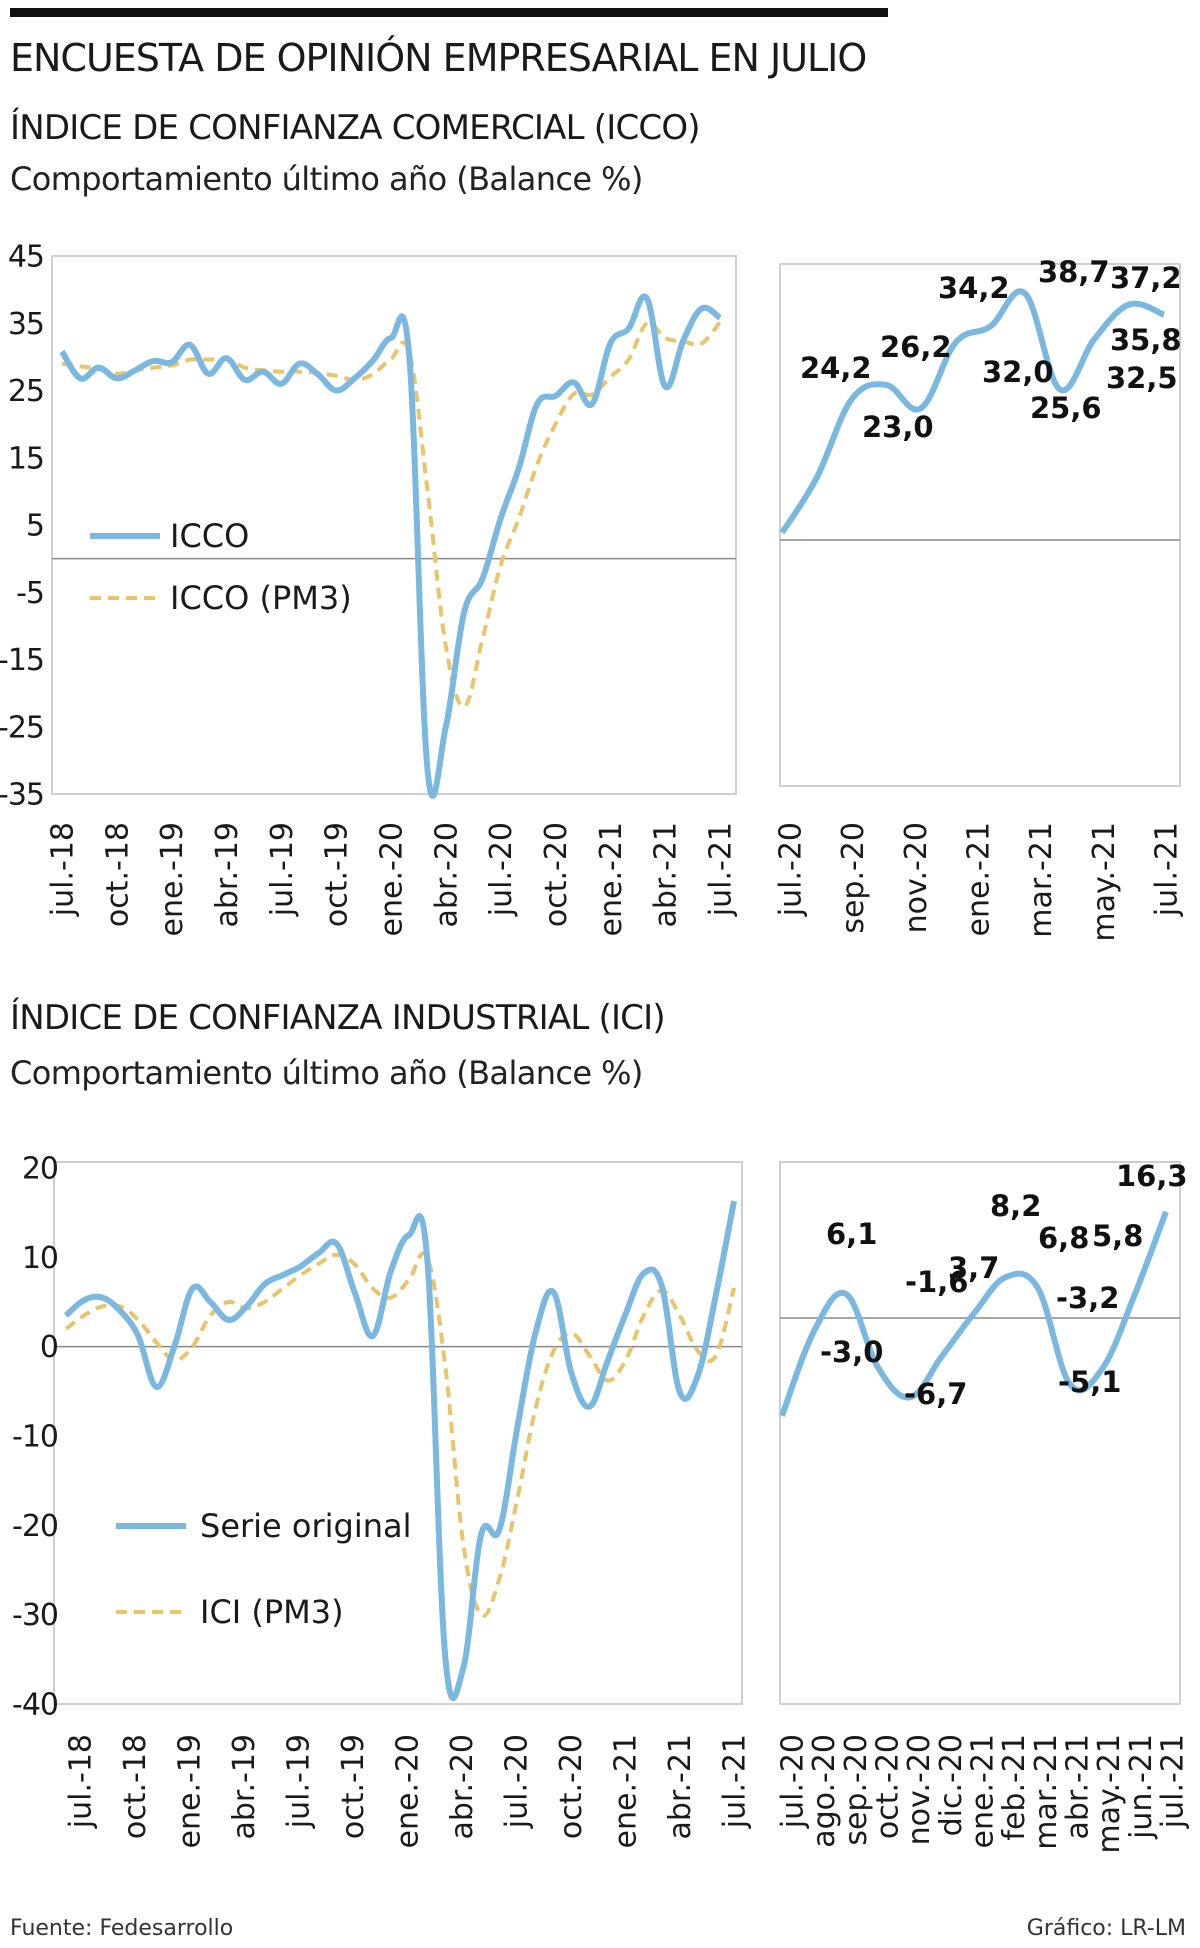 This screenshot has width=1200, height=1948. What do you see at coordinates (438, 58) in the screenshot?
I see `page-title: ENCUESTA DE OPINIÓN EMPRESARIAL EN JULIO` at bounding box center [438, 58].